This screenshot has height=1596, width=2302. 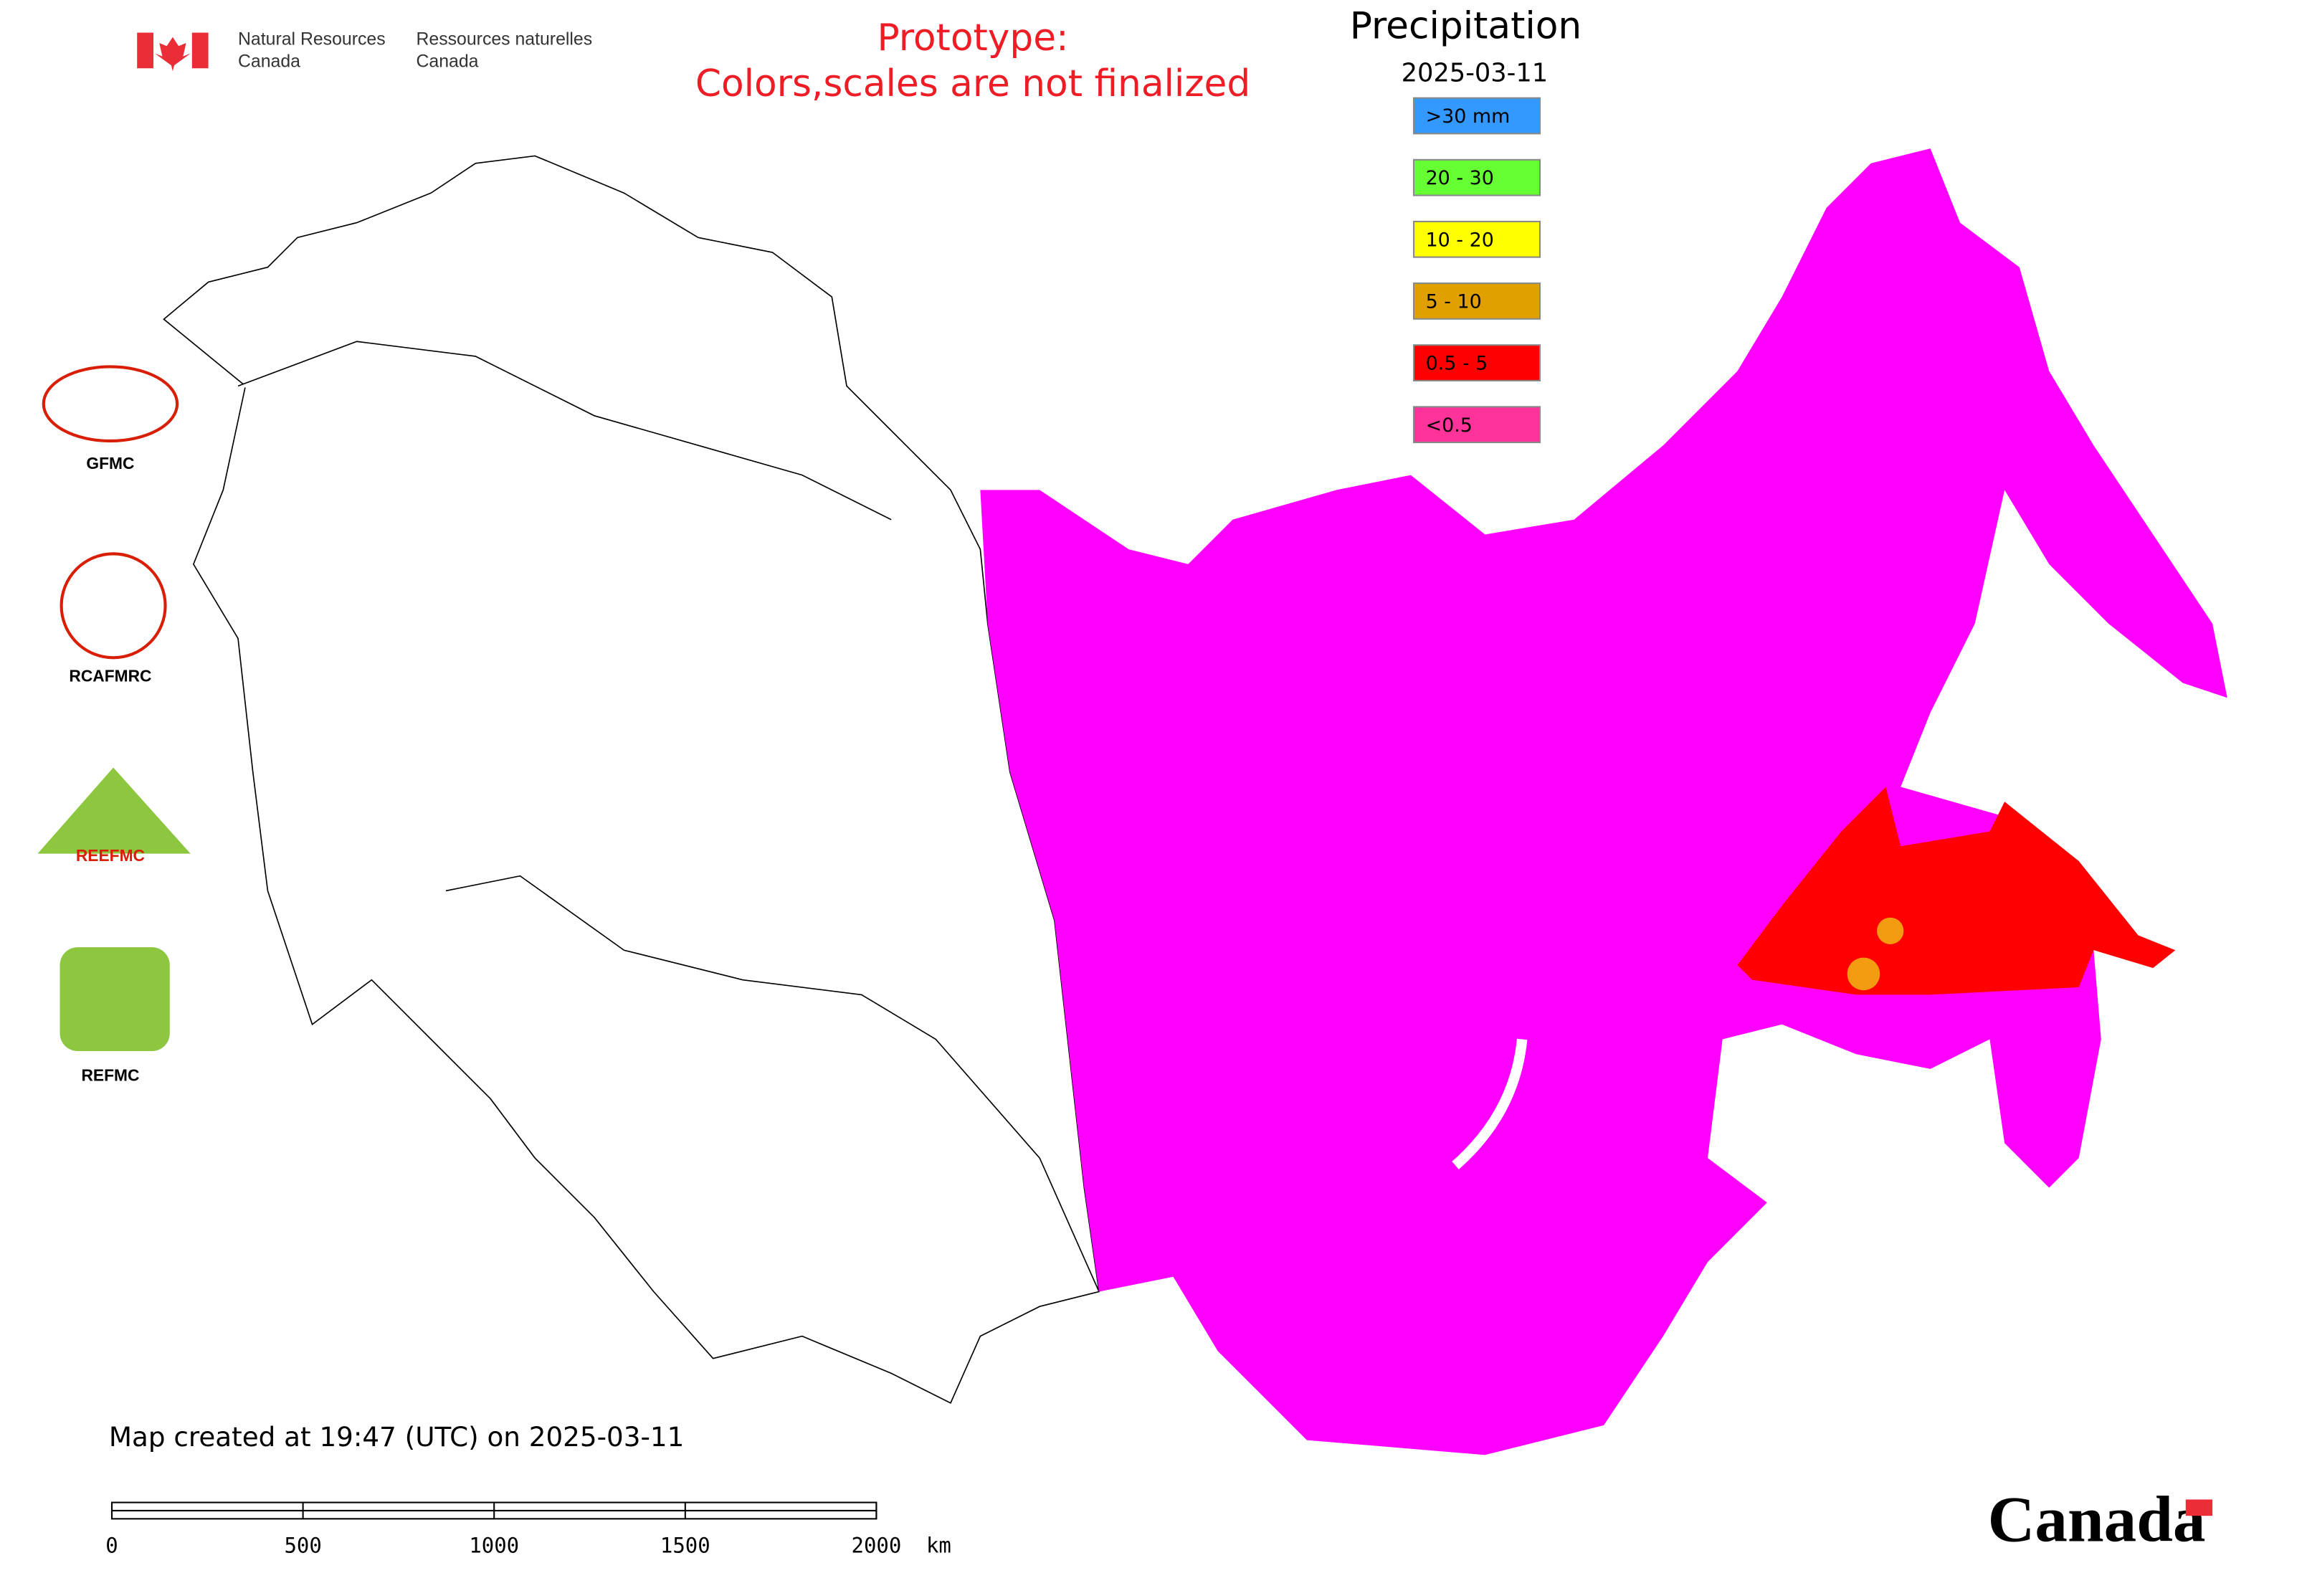 What do you see at coordinates (1460, 178) in the screenshot?
I see `legend-label: 20 - 30` at bounding box center [1460, 178].